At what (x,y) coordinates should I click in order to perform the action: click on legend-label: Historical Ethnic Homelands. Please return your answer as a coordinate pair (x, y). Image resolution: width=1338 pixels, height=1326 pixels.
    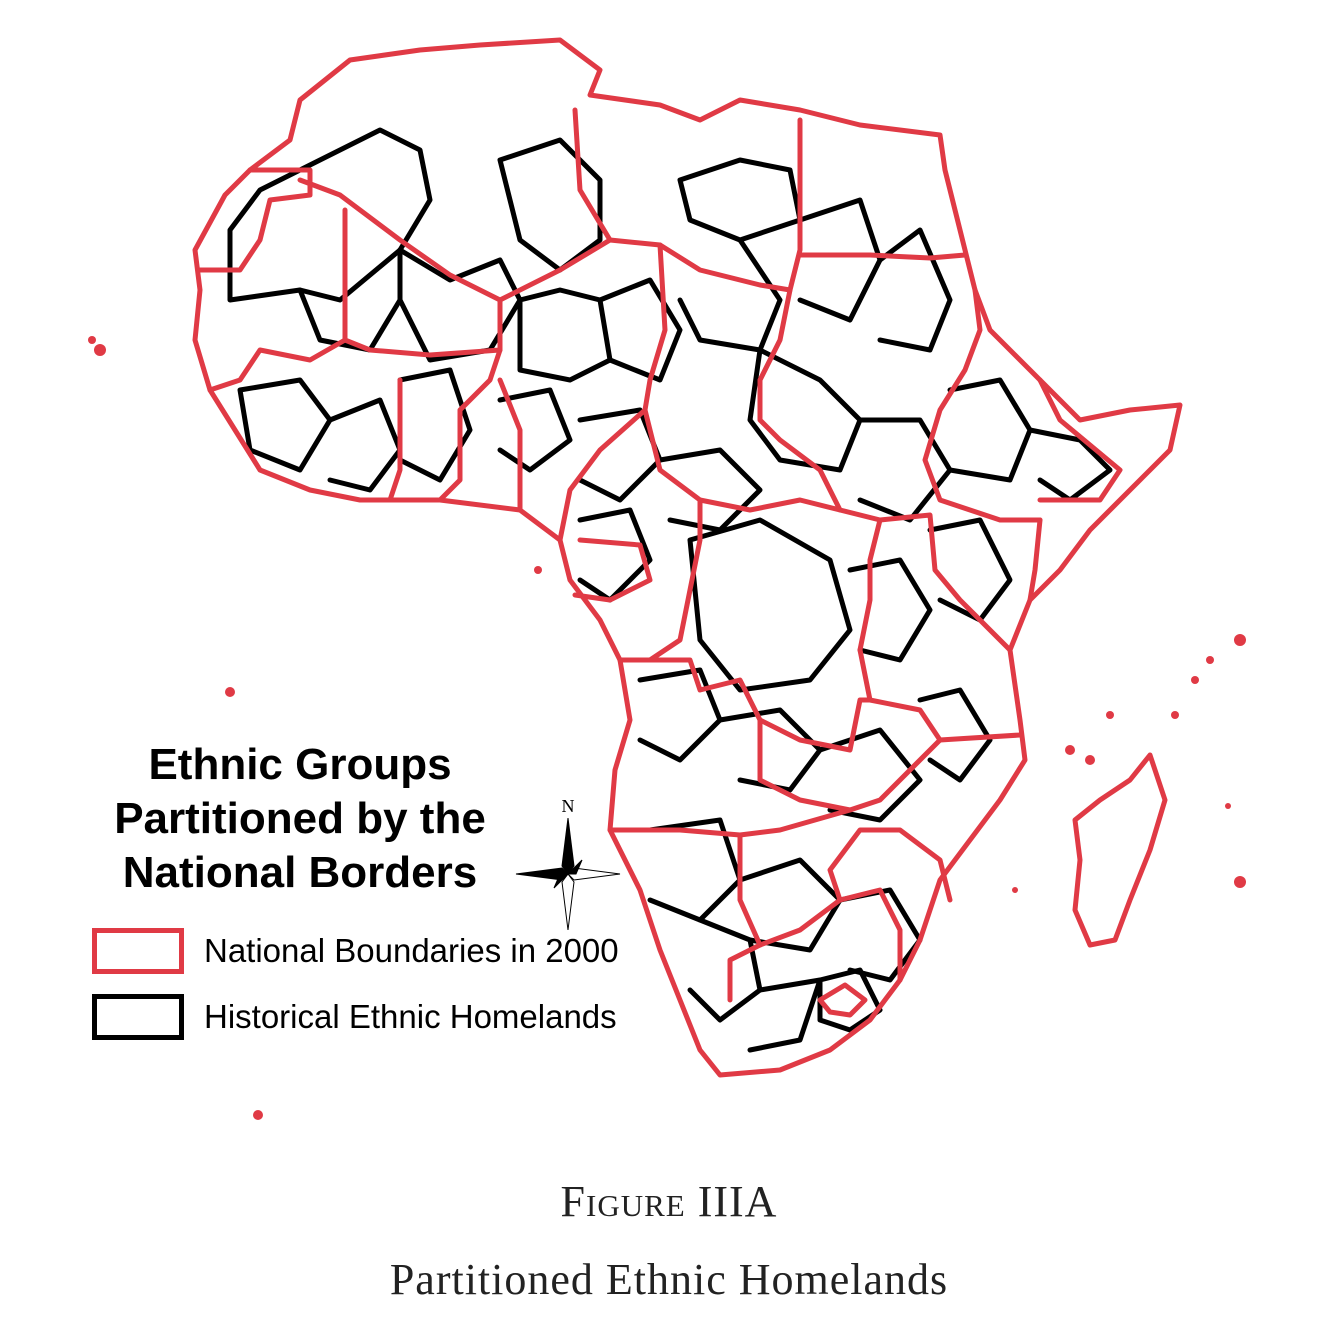
    Looking at the image, I should click on (410, 1016).